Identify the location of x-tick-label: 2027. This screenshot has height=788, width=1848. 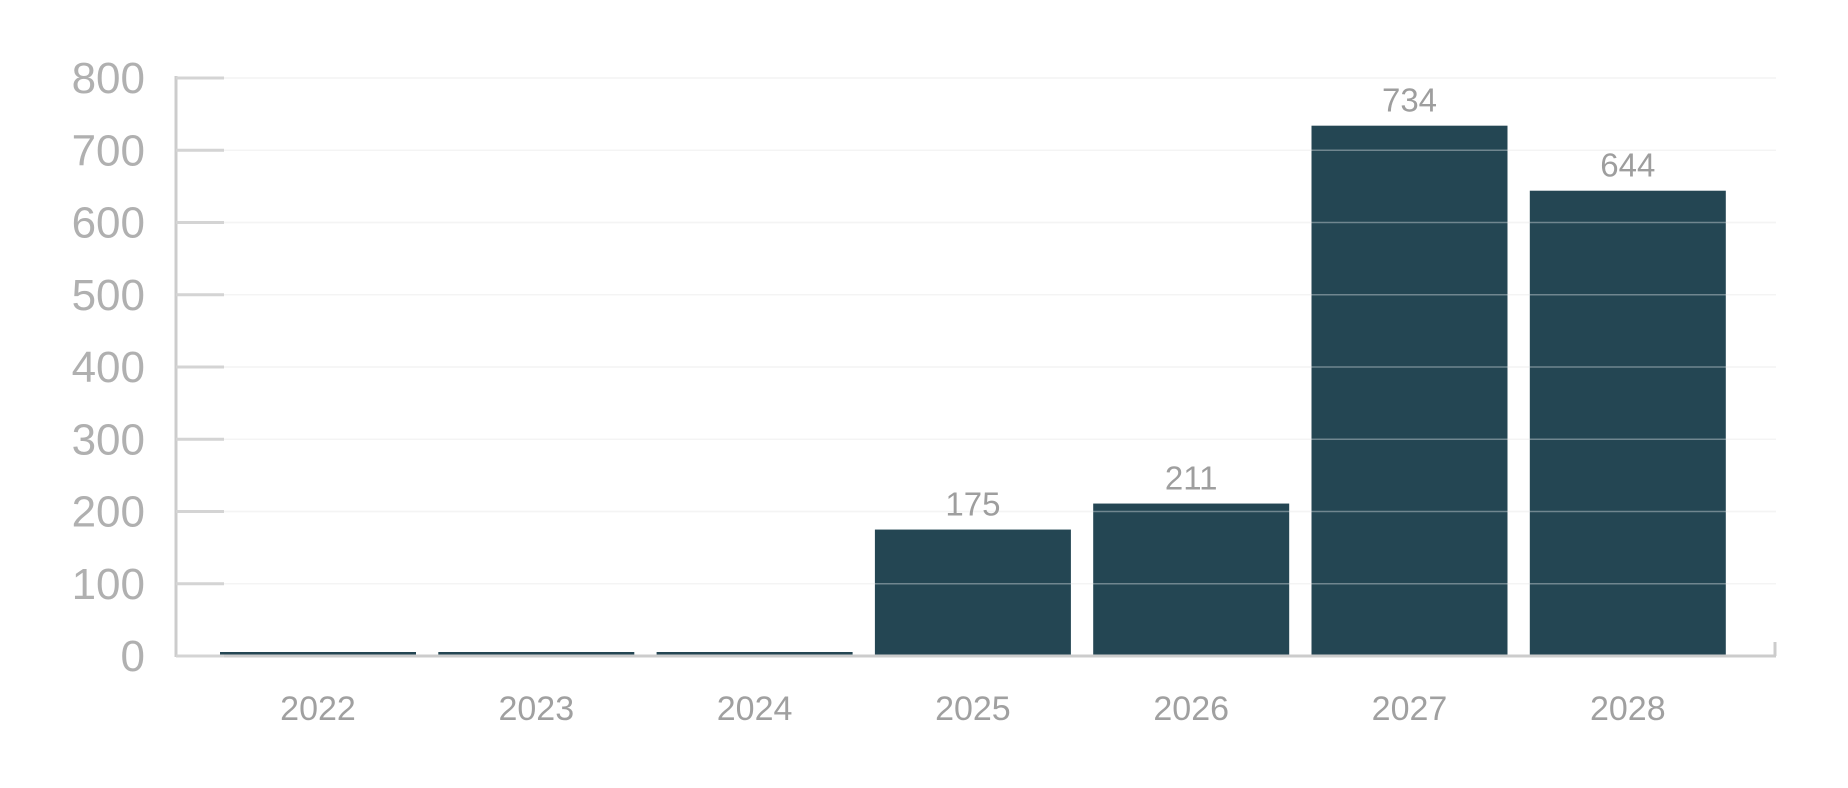
(1410, 709).